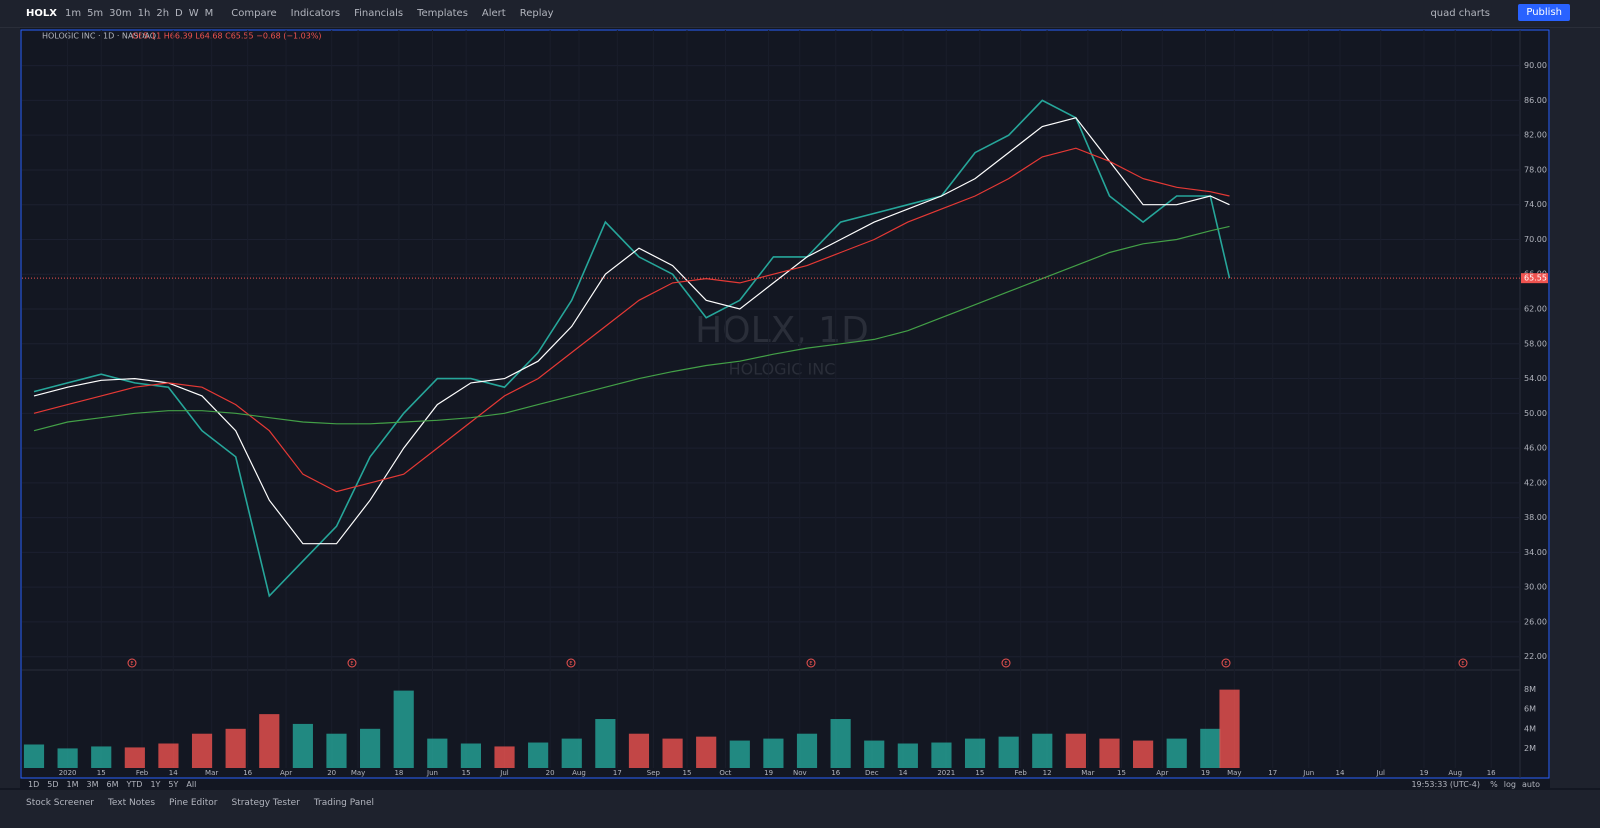 Image resolution: width=1600 pixels, height=828 pixels. What do you see at coordinates (72, 784) in the screenshot?
I see `range: 1M` at bounding box center [72, 784].